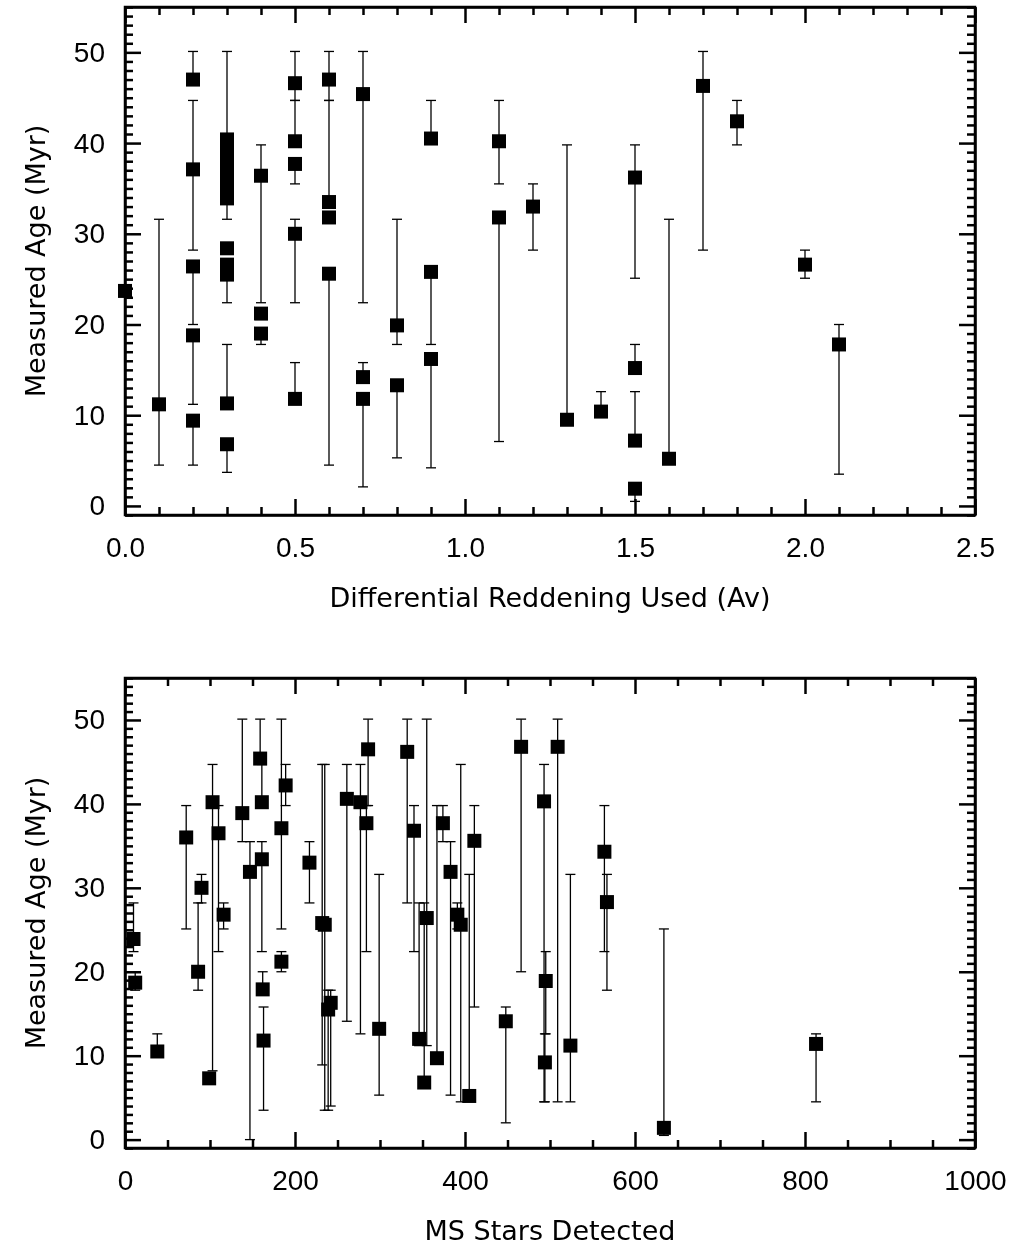  I want to click on x-tick-label: 600, so click(635, 1180).